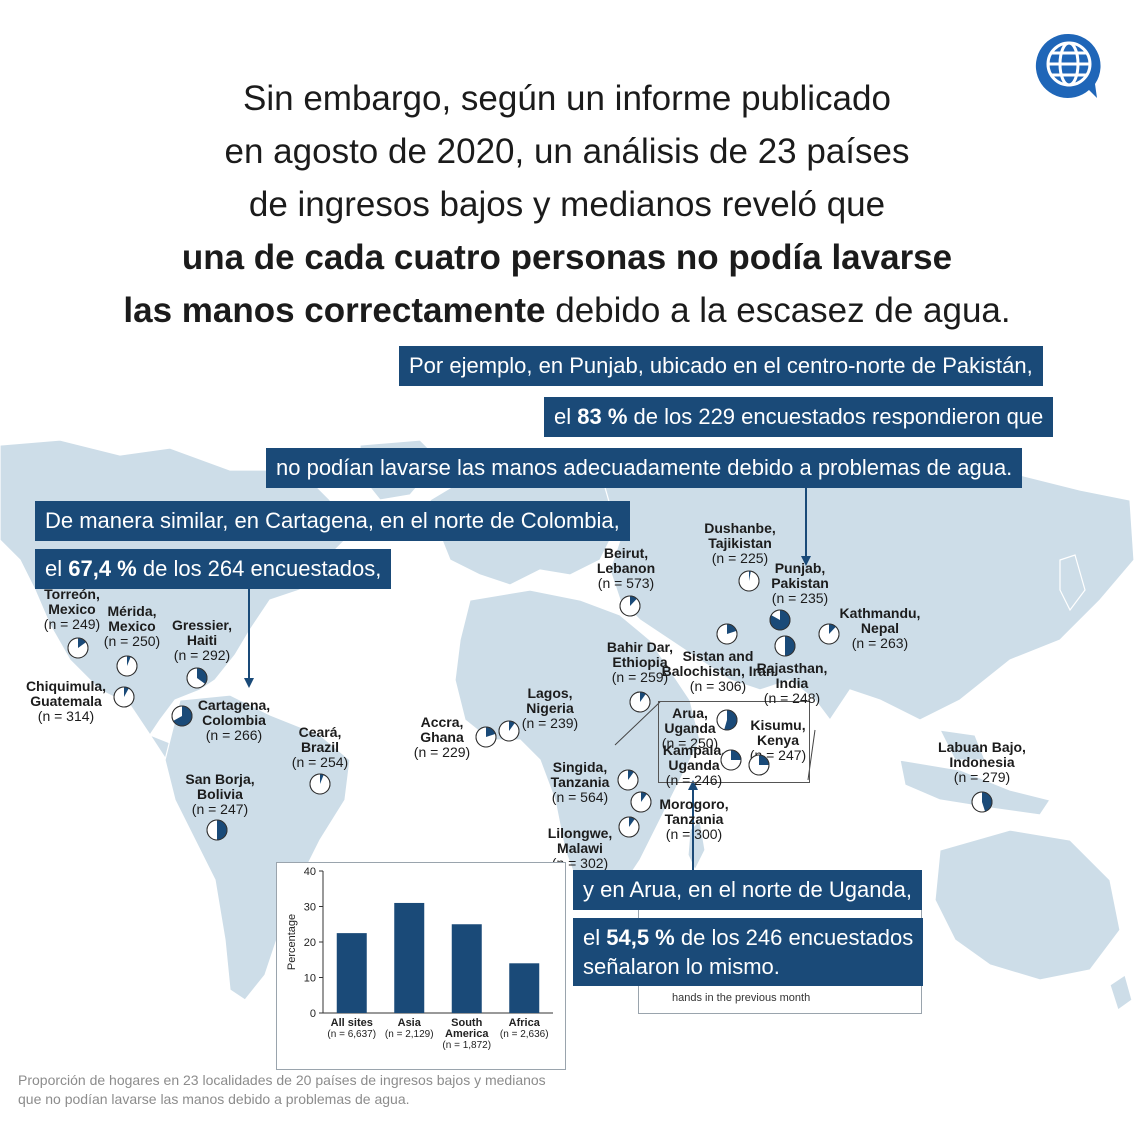  What do you see at coordinates (66, 716) in the screenshot?
I see `site-sample-size: (n = 314)` at bounding box center [66, 716].